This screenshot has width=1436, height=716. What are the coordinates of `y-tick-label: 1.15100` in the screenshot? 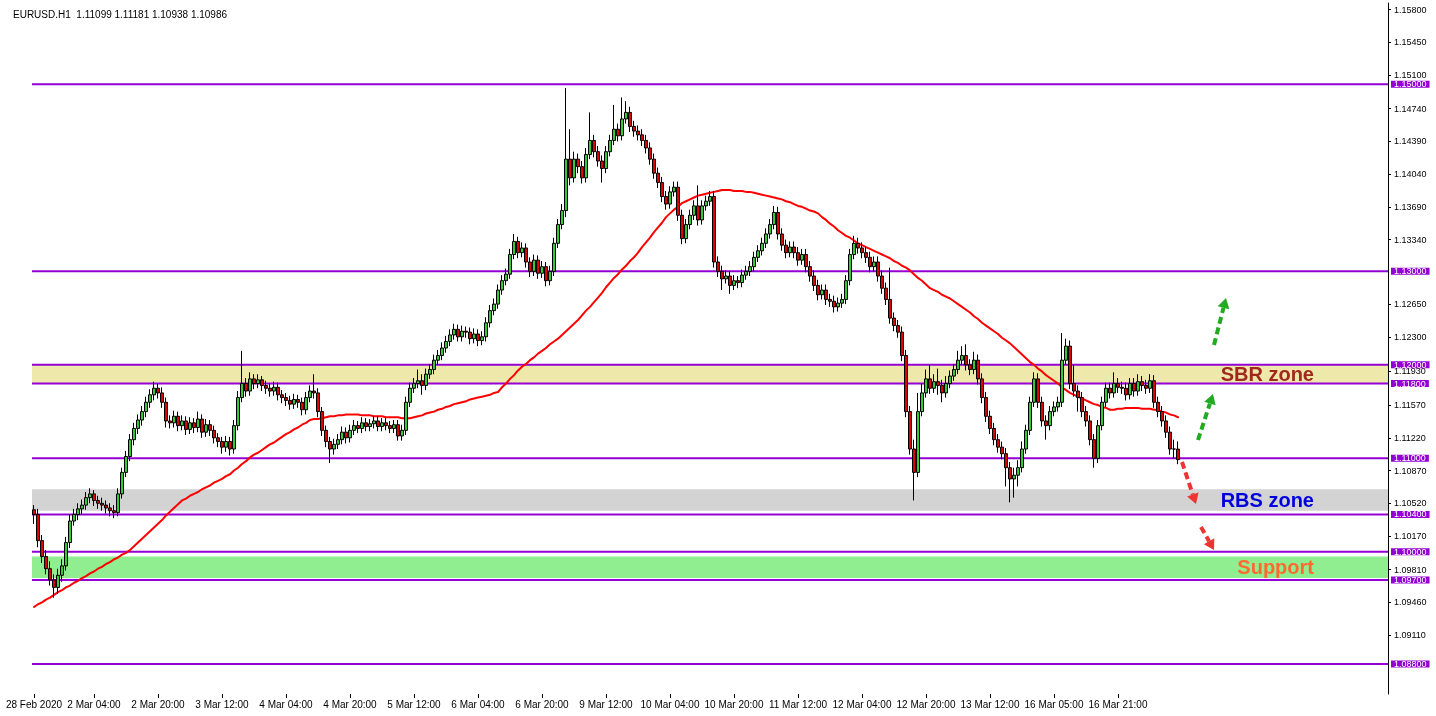 It's located at (1410, 75).